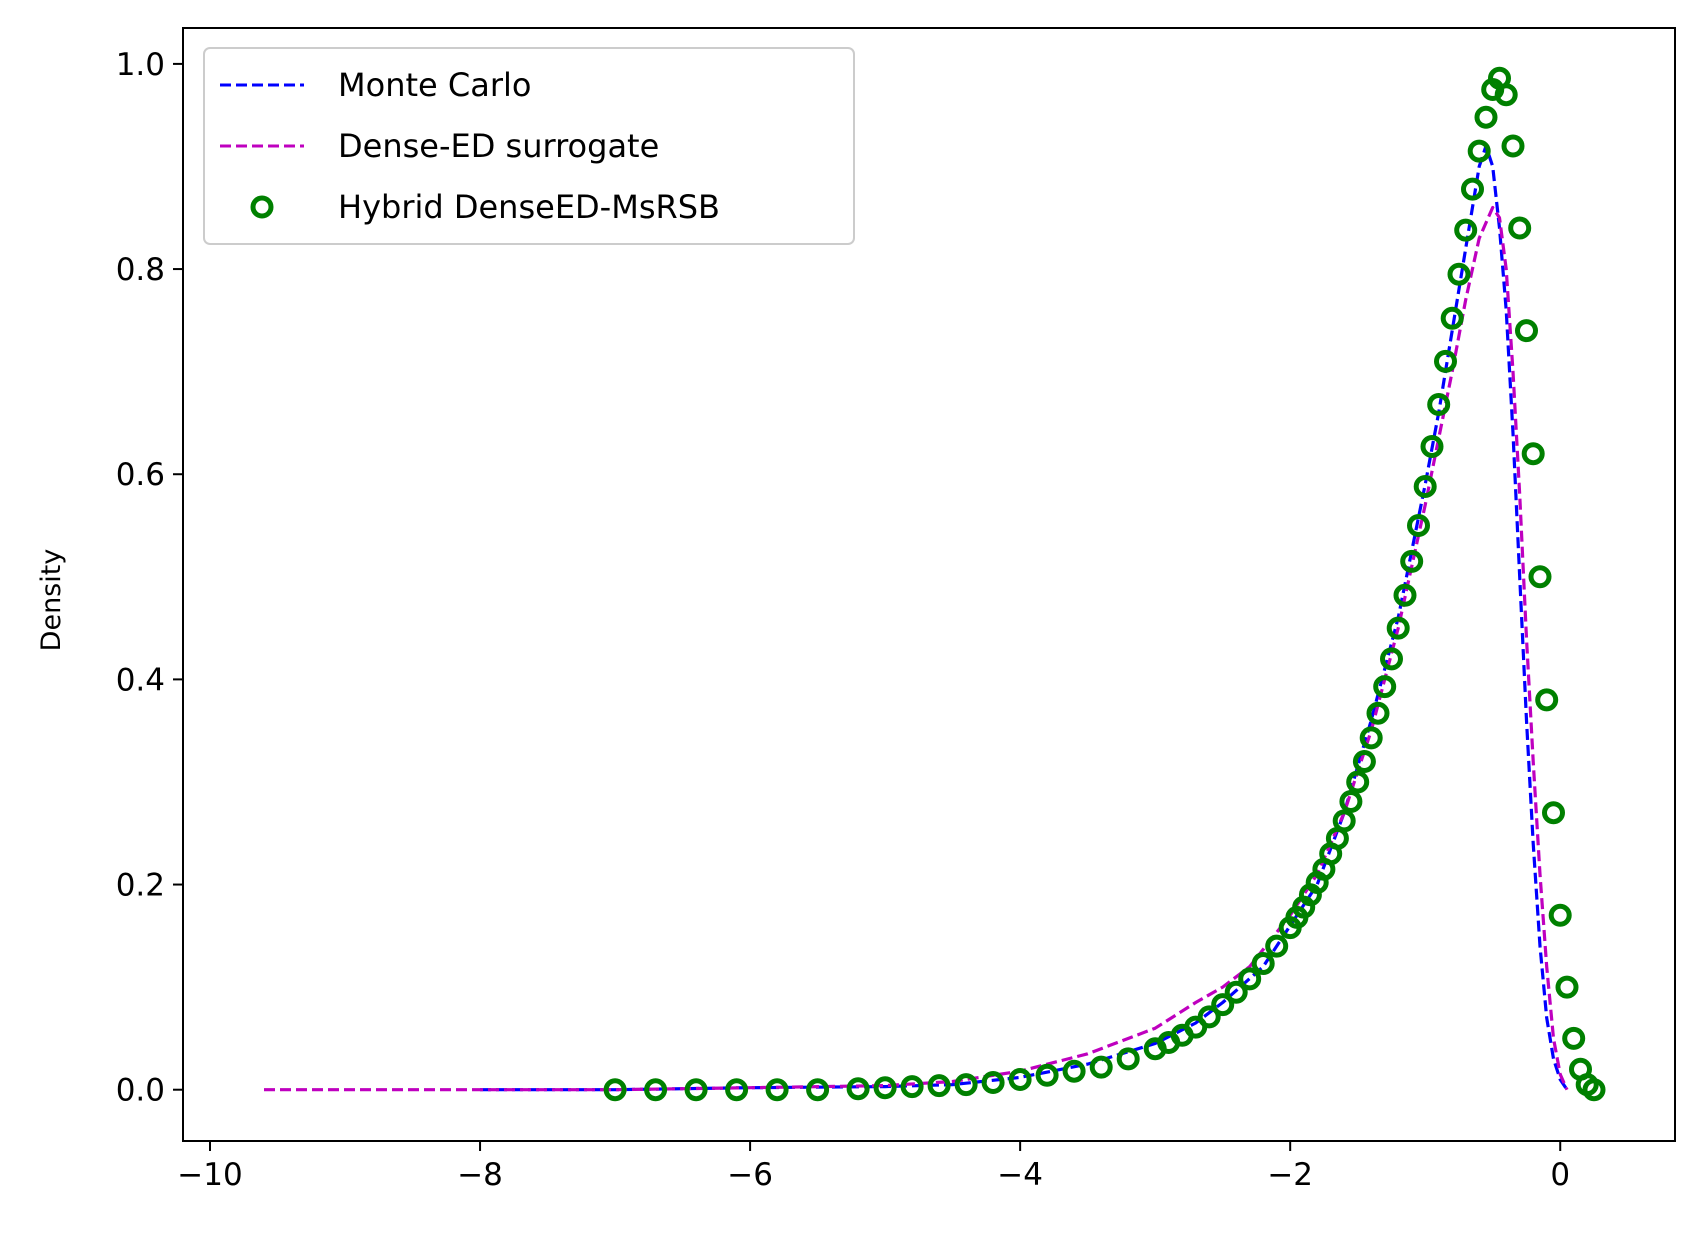 The height and width of the screenshot is (1237, 1700). I want to click on x-tick-label: −10, so click(209, 1175).